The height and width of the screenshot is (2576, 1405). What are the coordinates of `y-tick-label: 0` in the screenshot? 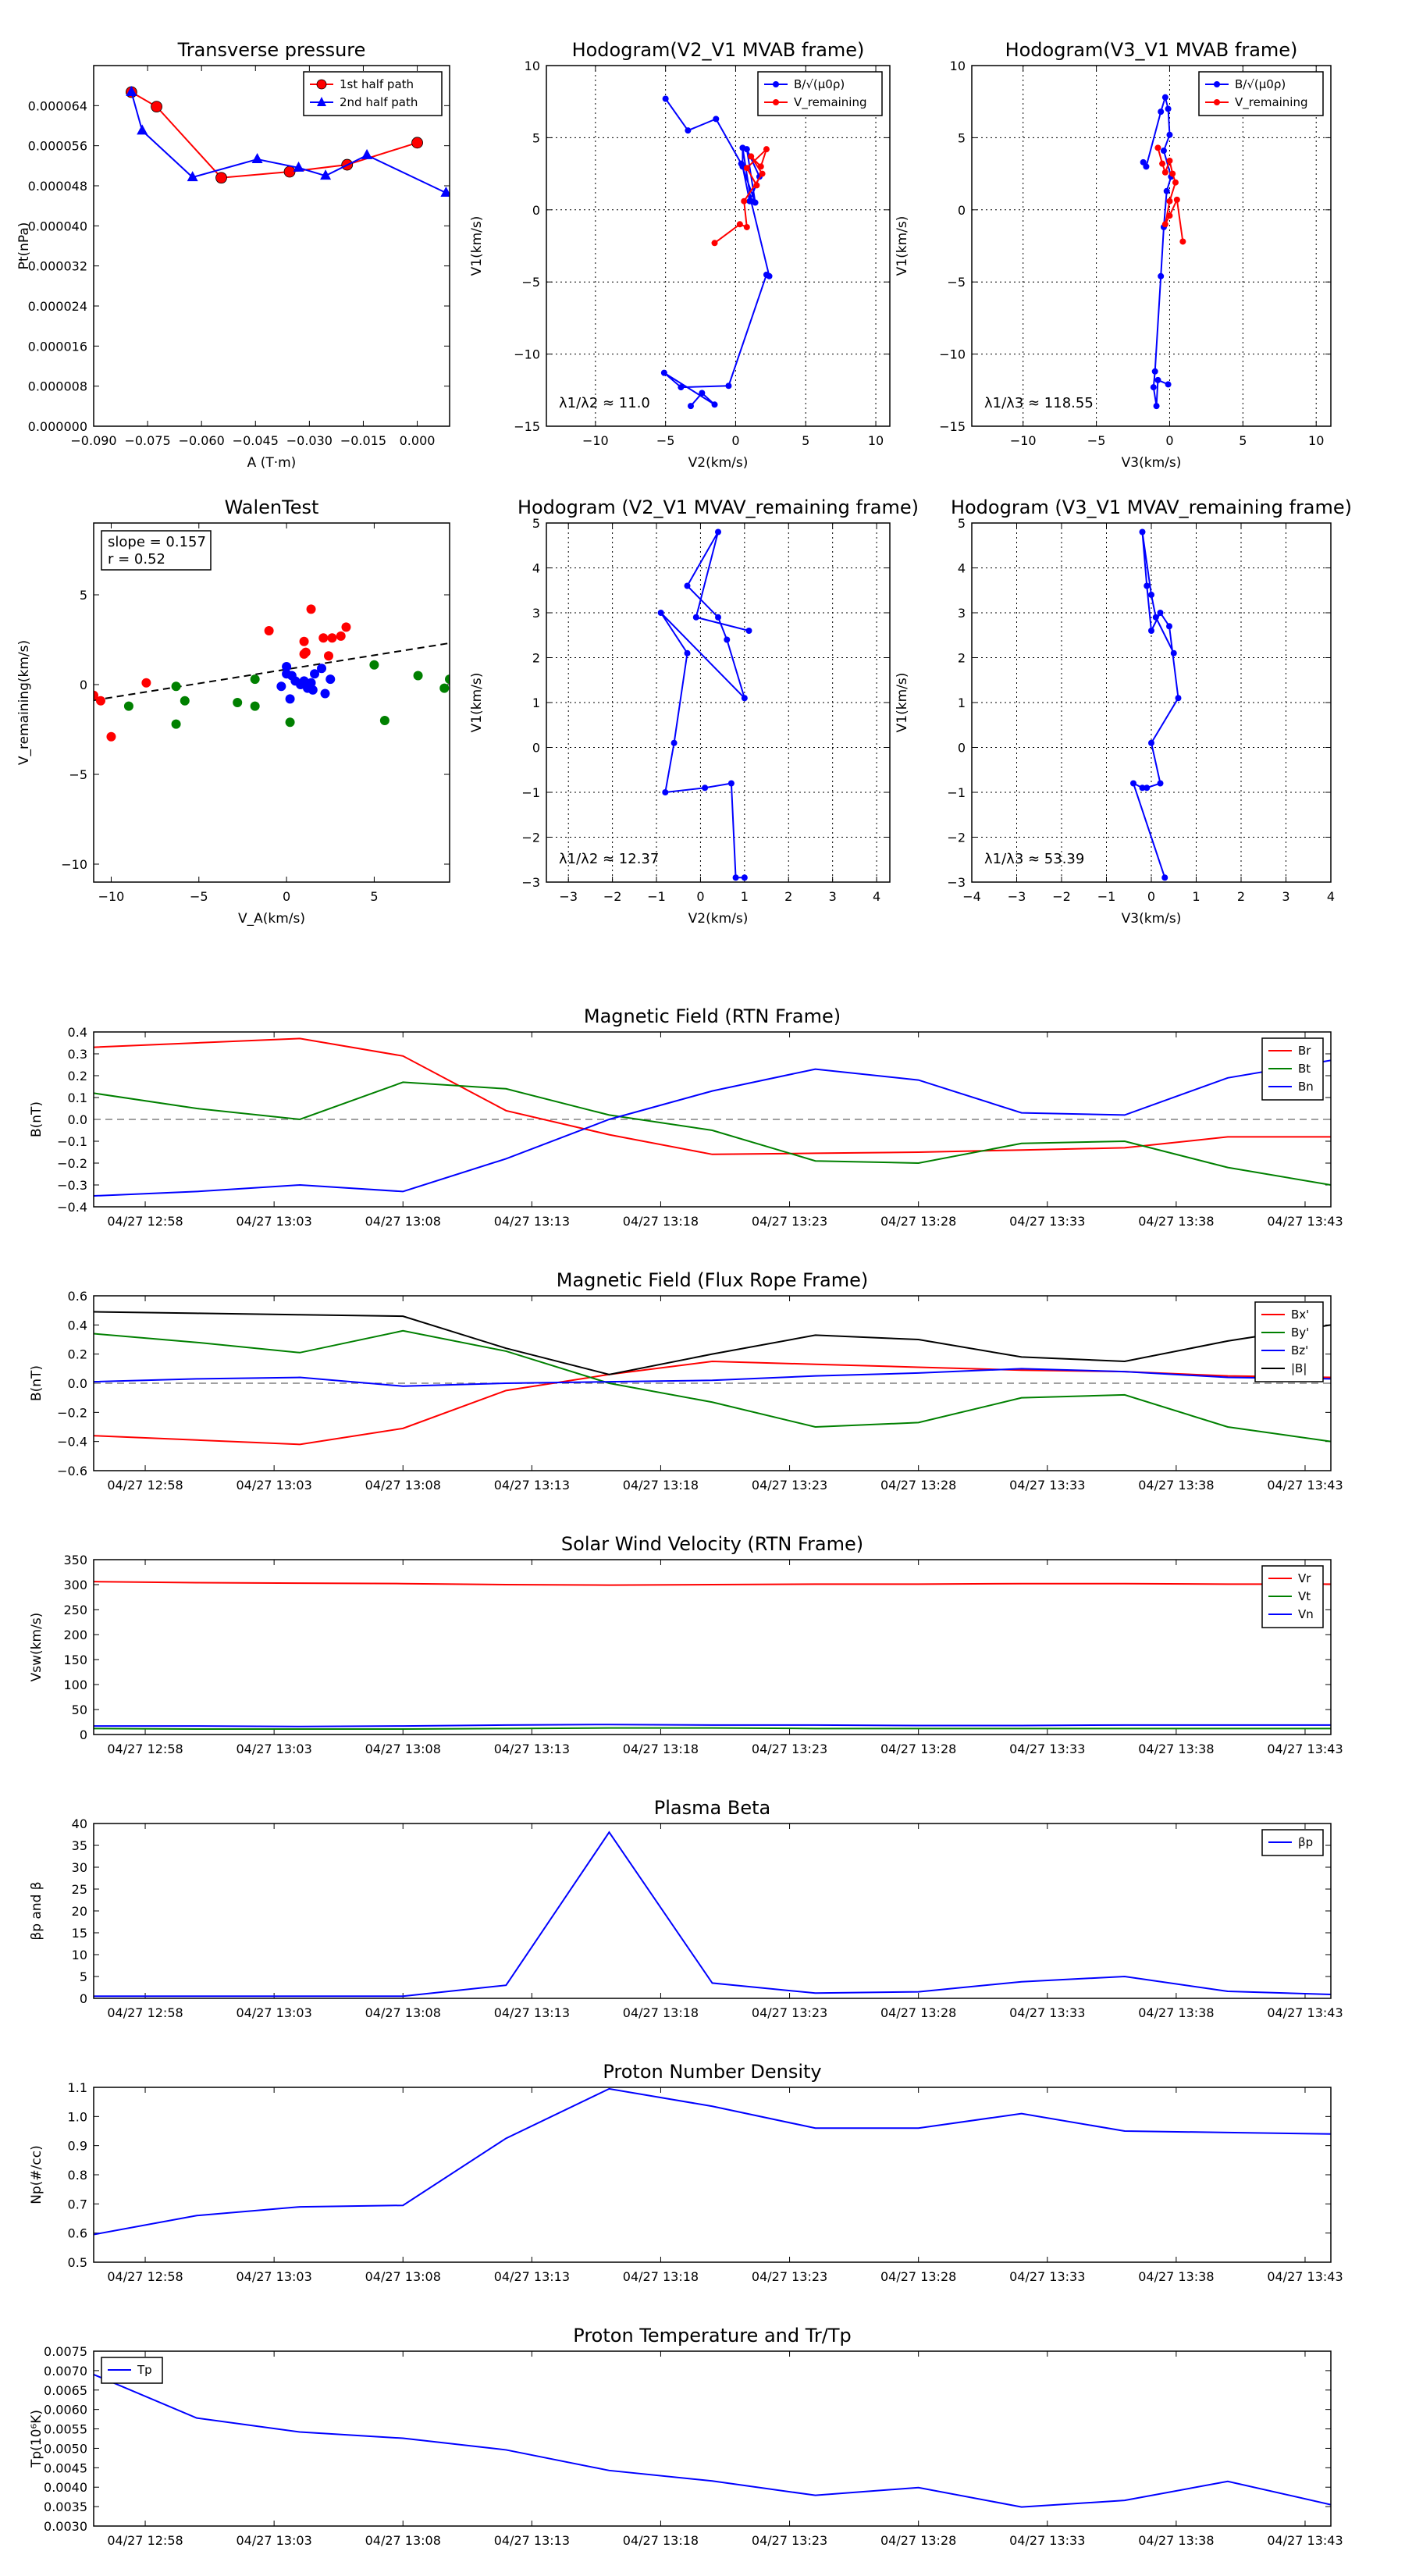 It's located at (536, 210).